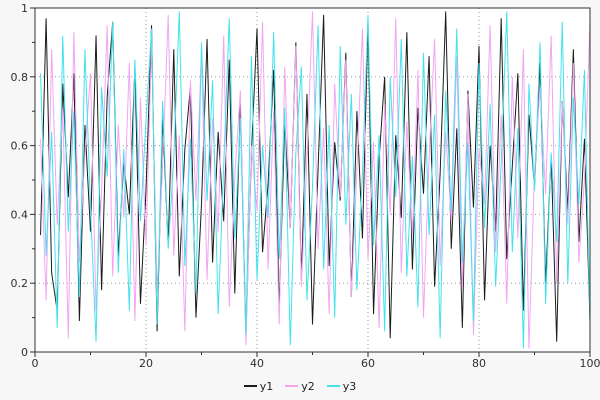 The height and width of the screenshot is (400, 600). What do you see at coordinates (292, 386) in the screenshot?
I see `legend-line-sample-y2` at bounding box center [292, 386].